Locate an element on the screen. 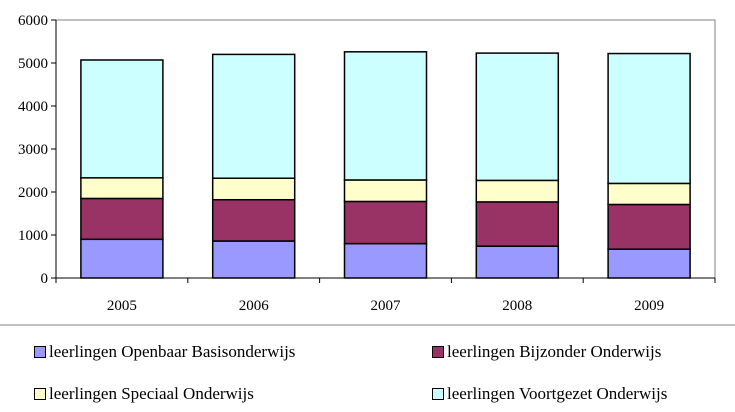 The width and height of the screenshot is (735, 412). x-tick-label: 2005 is located at coordinates (122, 306).